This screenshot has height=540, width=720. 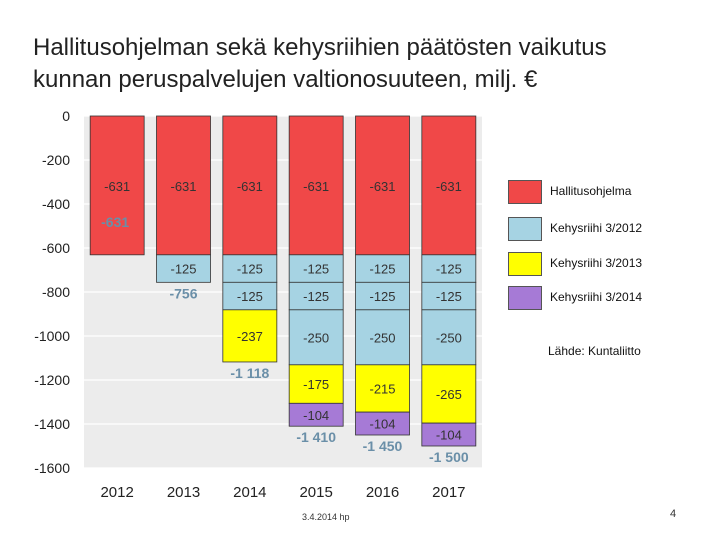 I want to click on total-label: -1 500, so click(x=449, y=457).